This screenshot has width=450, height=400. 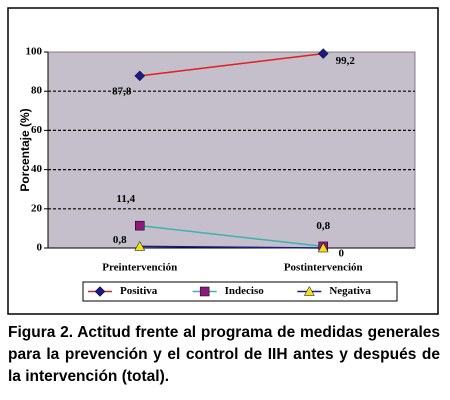 What do you see at coordinates (342, 254) in the screenshot?
I see `data-label: 0` at bounding box center [342, 254].